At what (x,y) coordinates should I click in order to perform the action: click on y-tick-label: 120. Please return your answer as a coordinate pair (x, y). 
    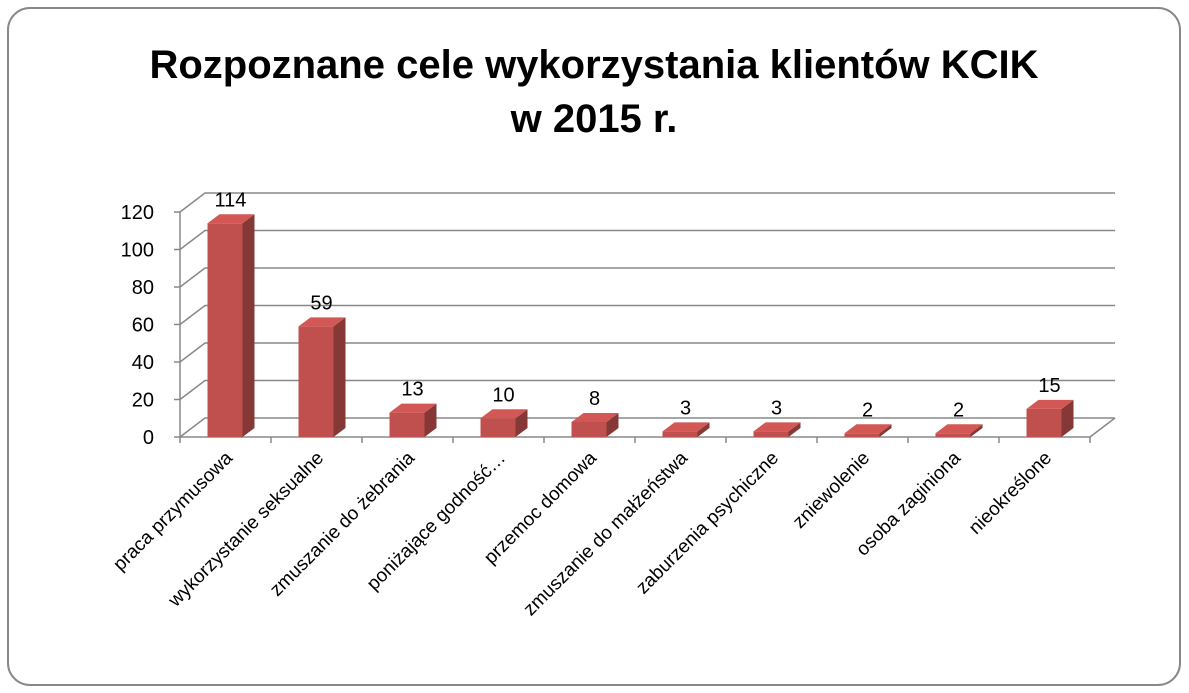
    Looking at the image, I should click on (137, 213).